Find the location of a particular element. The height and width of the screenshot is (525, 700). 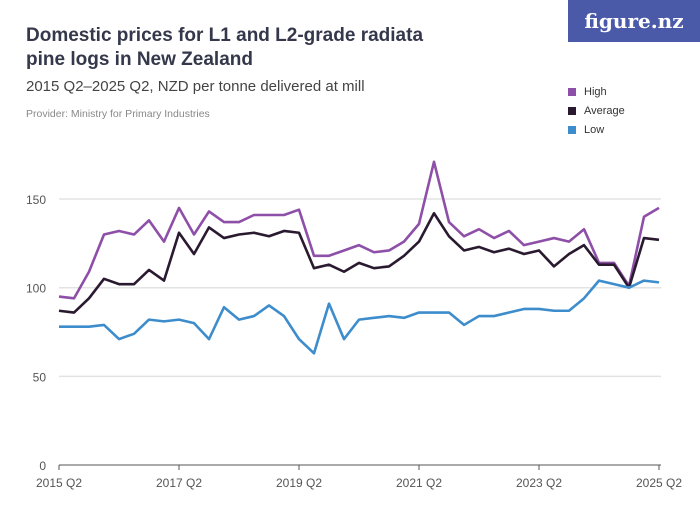

x-tick-label: 2021 Q2 is located at coordinates (419, 483).